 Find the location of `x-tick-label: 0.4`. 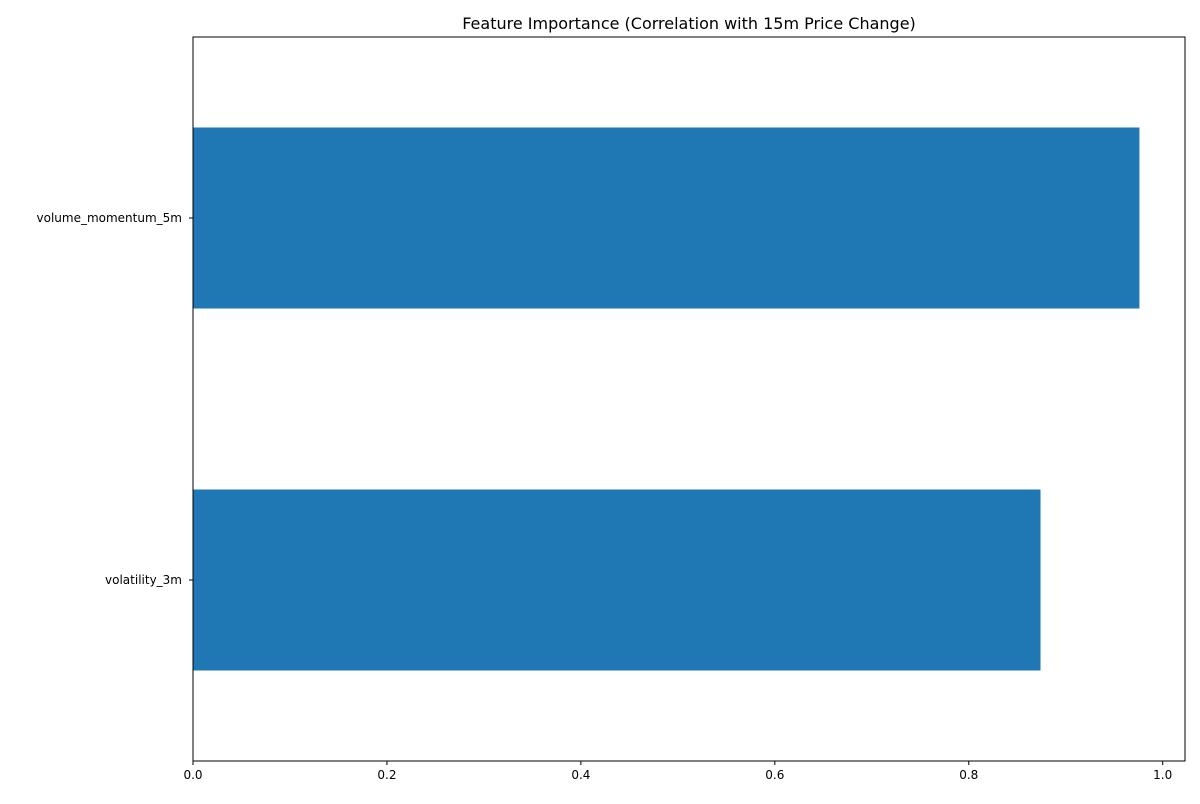

x-tick-label: 0.4 is located at coordinates (580, 775).